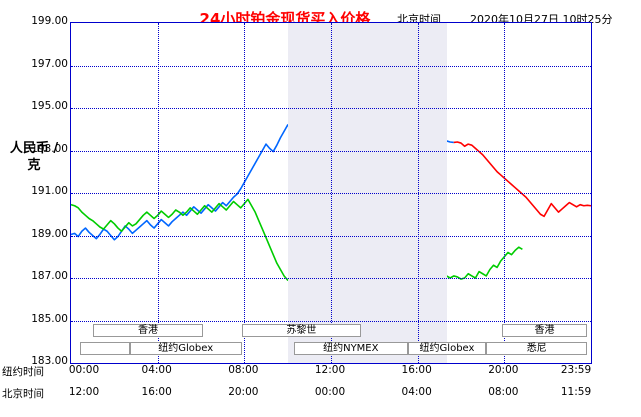 The image size is (641, 417). I want to click on session-bar-label: 悉尼, so click(536, 348).